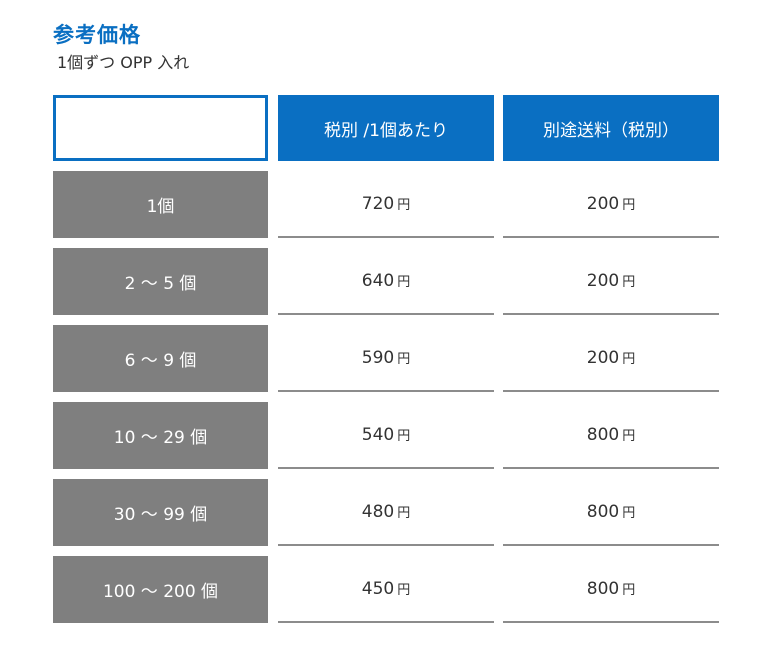  What do you see at coordinates (378, 588) in the screenshot?
I see `price-value: 450` at bounding box center [378, 588].